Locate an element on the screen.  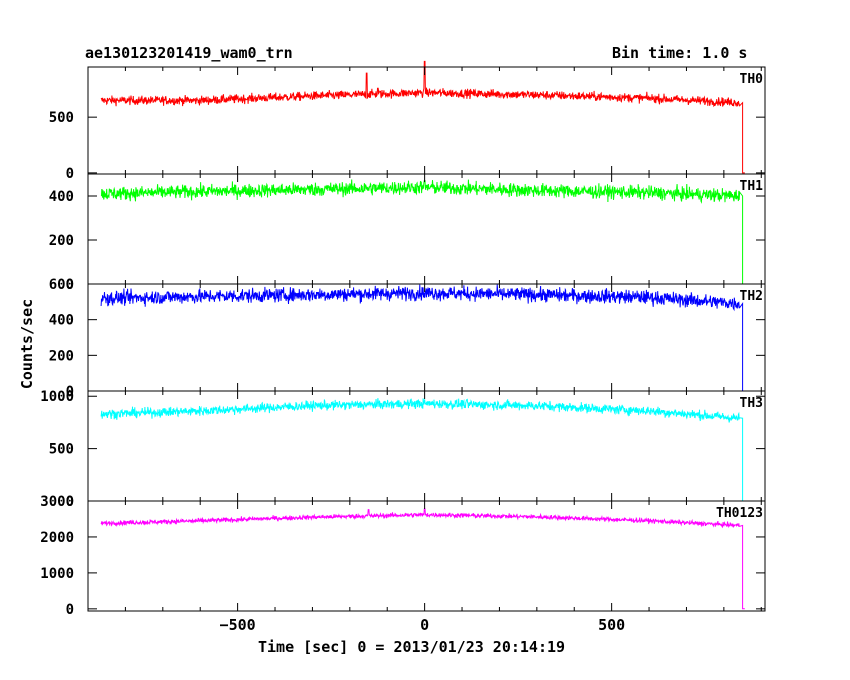
bin-time-label: Bin time: 1.0 s is located at coordinates (680, 53).